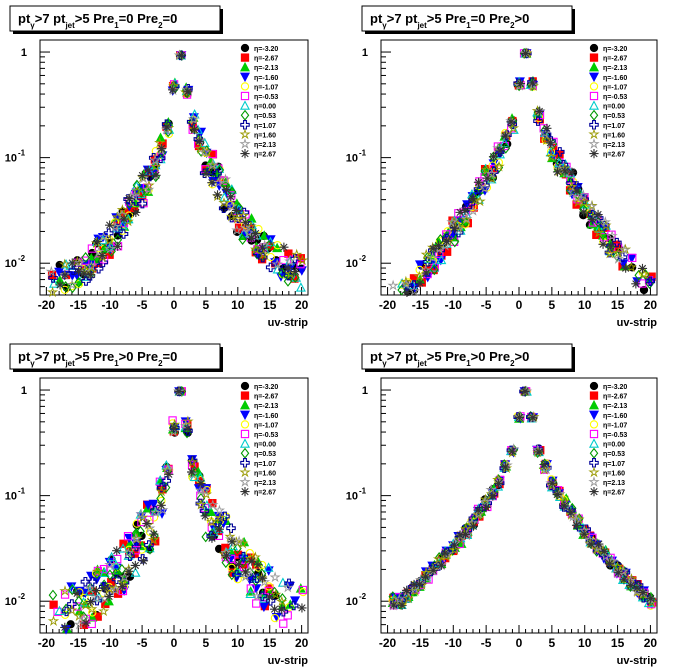  What do you see at coordinates (50, 356) in the screenshot?
I see `chart-title-part: >7 pt` at bounding box center [50, 356].